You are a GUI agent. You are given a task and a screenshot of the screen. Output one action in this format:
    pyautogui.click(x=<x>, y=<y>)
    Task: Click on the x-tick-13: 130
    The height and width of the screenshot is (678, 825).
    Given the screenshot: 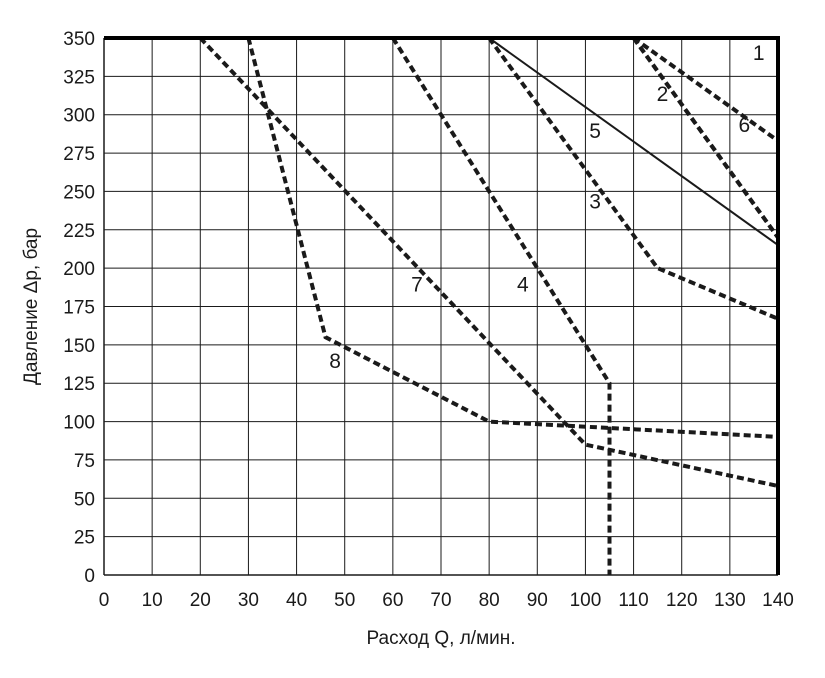 What is the action you would take?
    pyautogui.click(x=730, y=600)
    